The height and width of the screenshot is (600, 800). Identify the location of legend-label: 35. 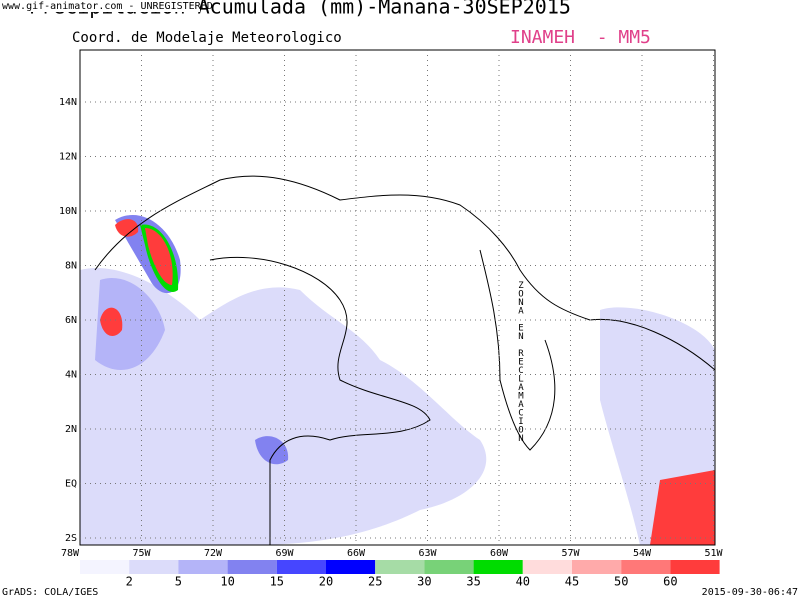
(473, 582).